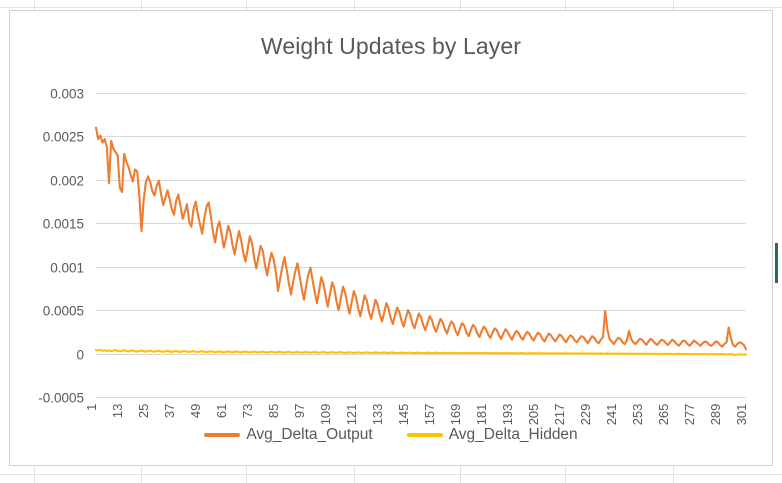 This screenshot has width=782, height=483. Describe the element at coordinates (61, 398) in the screenshot. I see `y-axis-tick-label: -0.0005` at that location.